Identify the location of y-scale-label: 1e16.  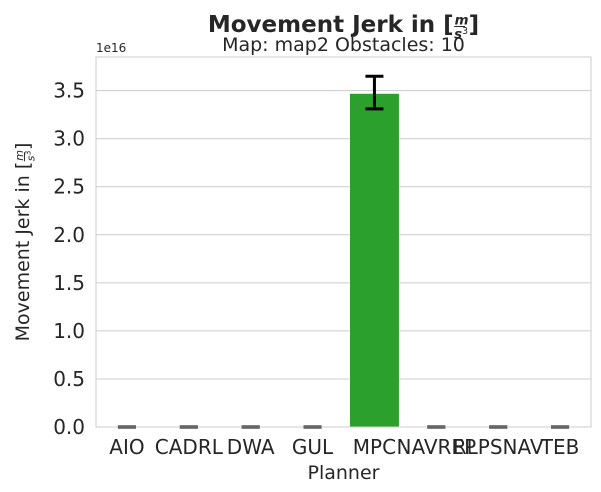
(111, 48).